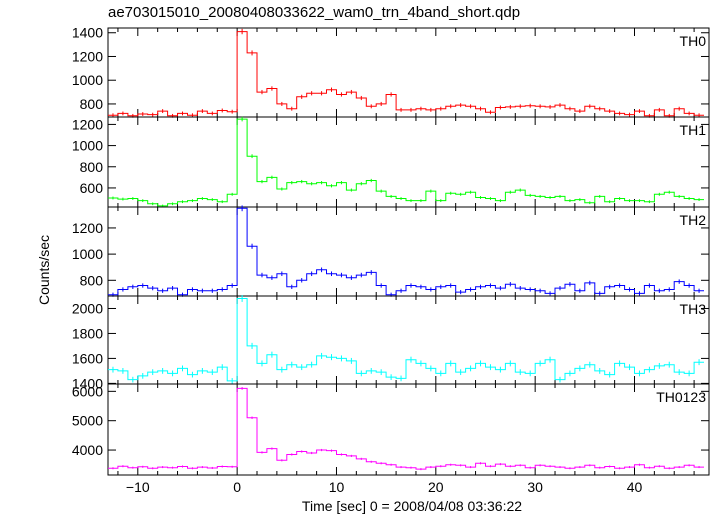 Image resolution: width=717 pixels, height=516 pixels. What do you see at coordinates (412, 506) in the screenshot?
I see `x-axis-label: Time [sec] 0 = 2008/04/08 03:36:22` at bounding box center [412, 506].